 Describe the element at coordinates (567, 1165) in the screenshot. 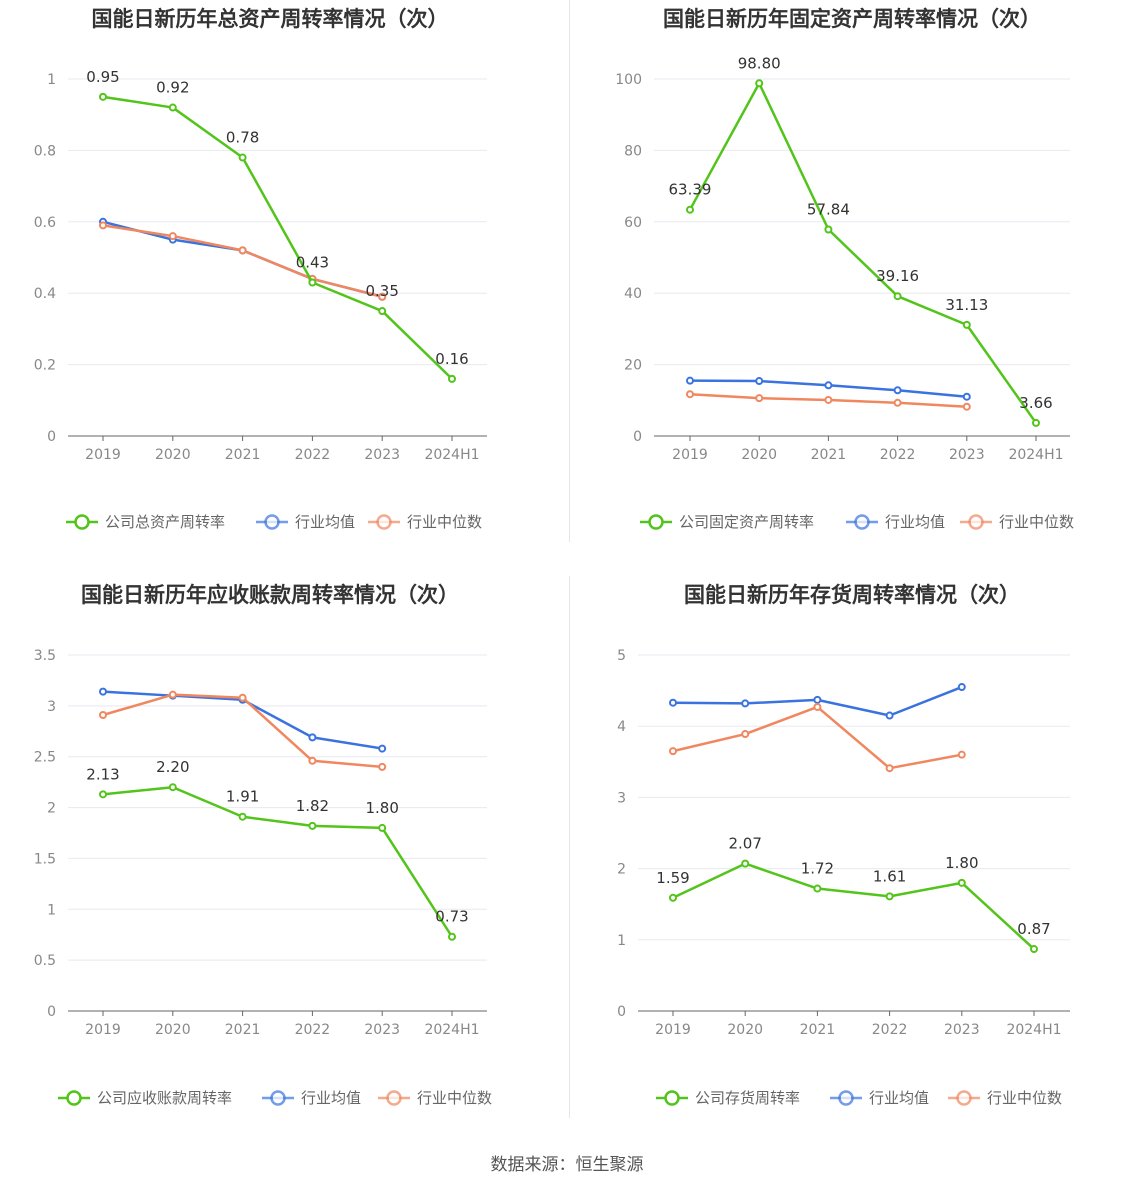

I see `data-source-footer: 数据来源：恒生聚源` at that location.